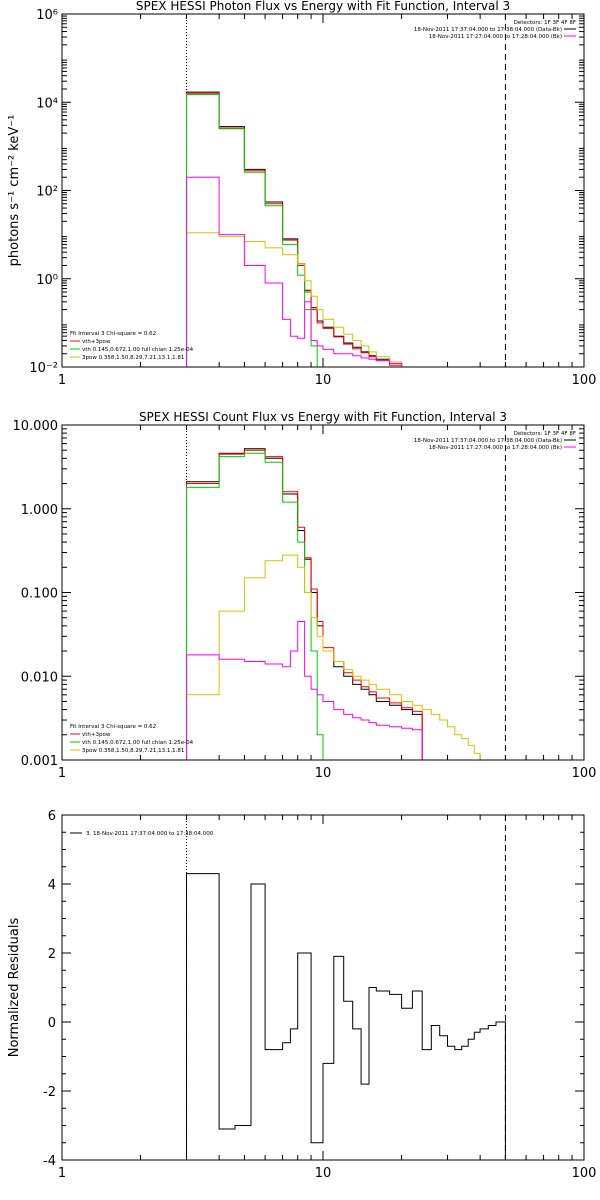 The width and height of the screenshot is (600, 1200). What do you see at coordinates (39, 677) in the screenshot?
I see `y-tick-label: 0.010` at bounding box center [39, 677].